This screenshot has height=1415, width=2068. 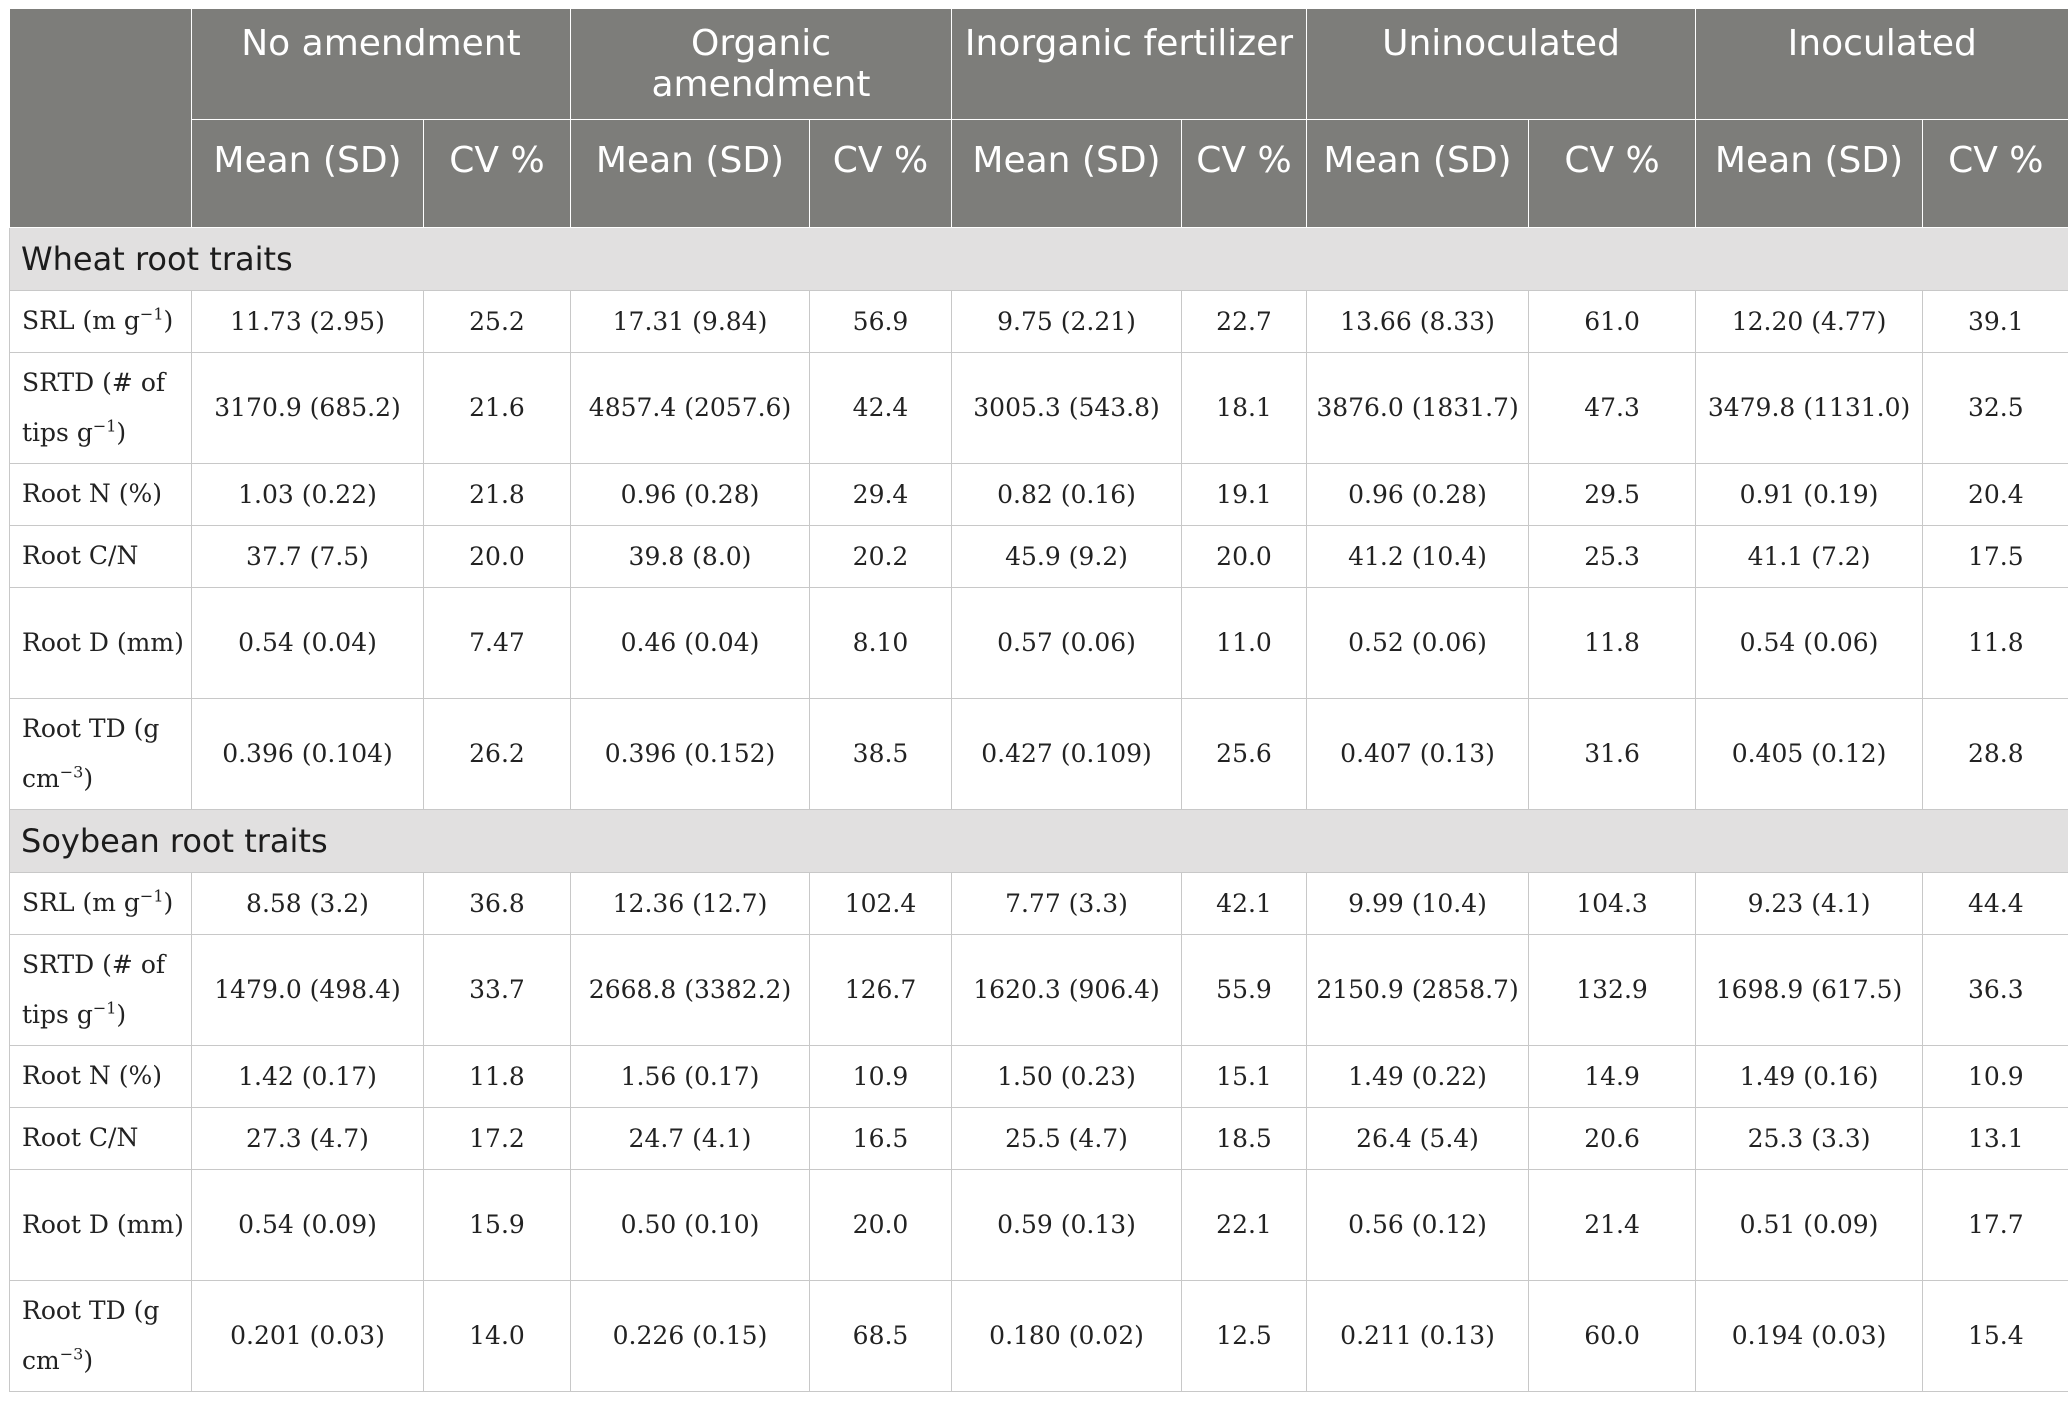 I want to click on mean-sd-cell: 24.7 (4.1), so click(x=690, y=1138).